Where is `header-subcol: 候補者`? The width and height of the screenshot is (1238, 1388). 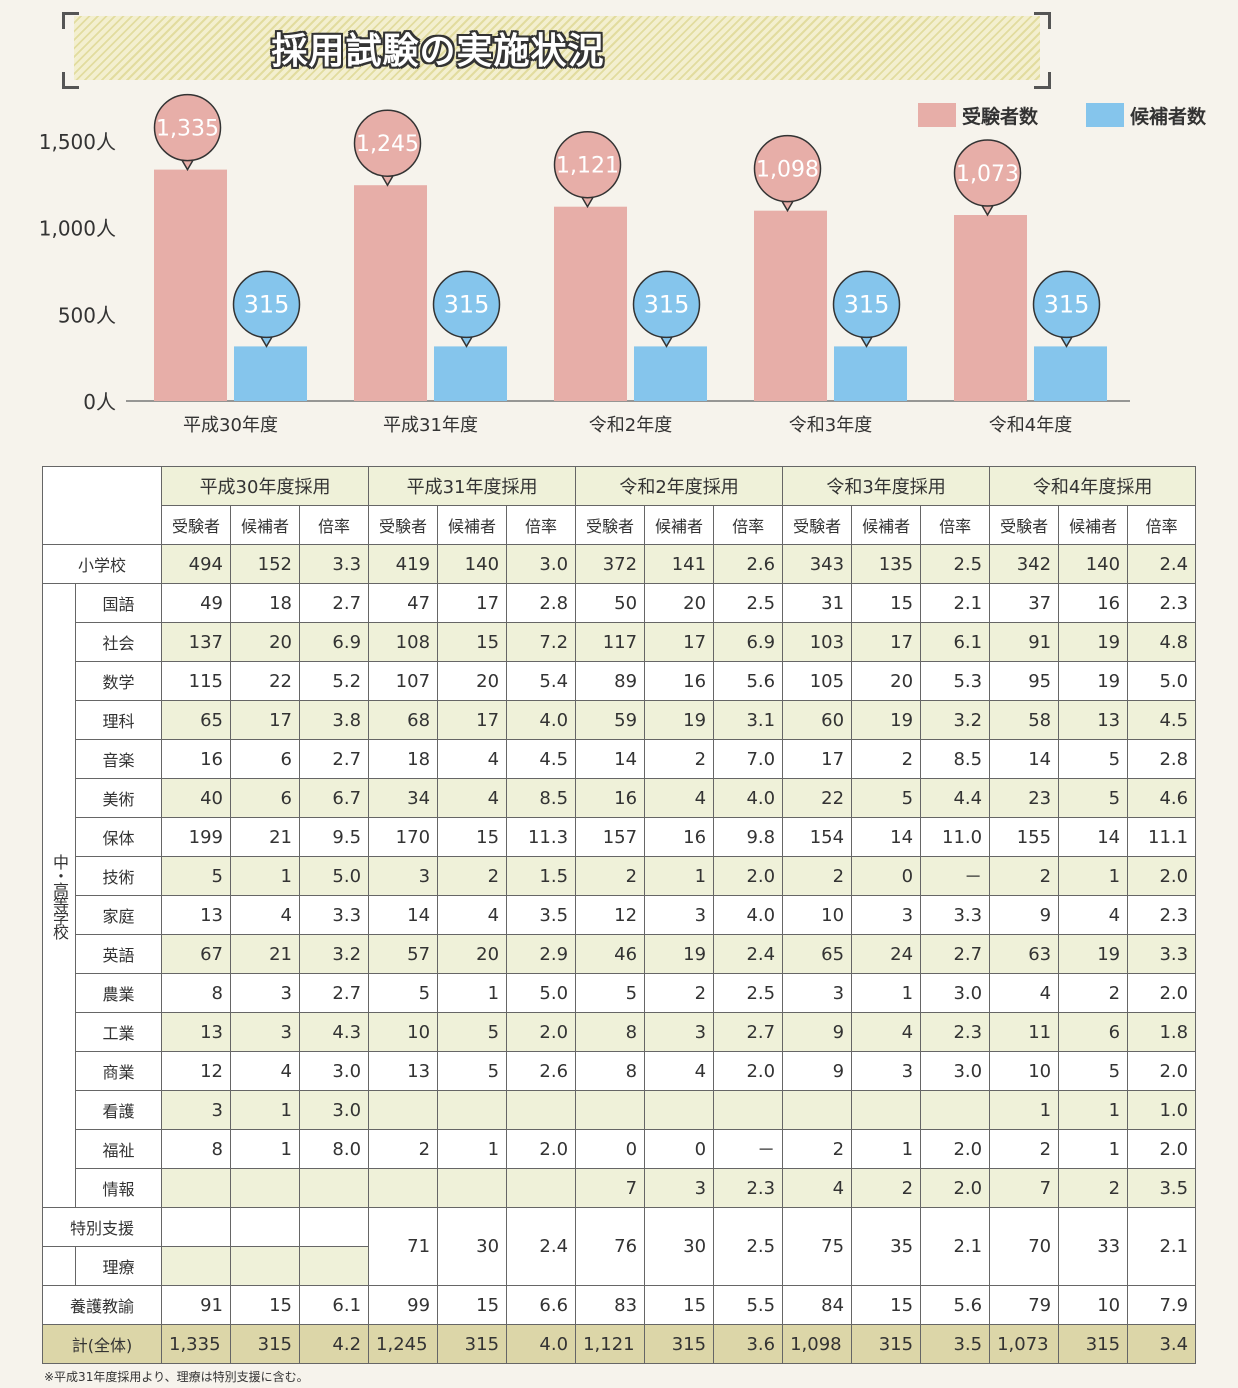
header-subcol: 候補者 is located at coordinates (1093, 525).